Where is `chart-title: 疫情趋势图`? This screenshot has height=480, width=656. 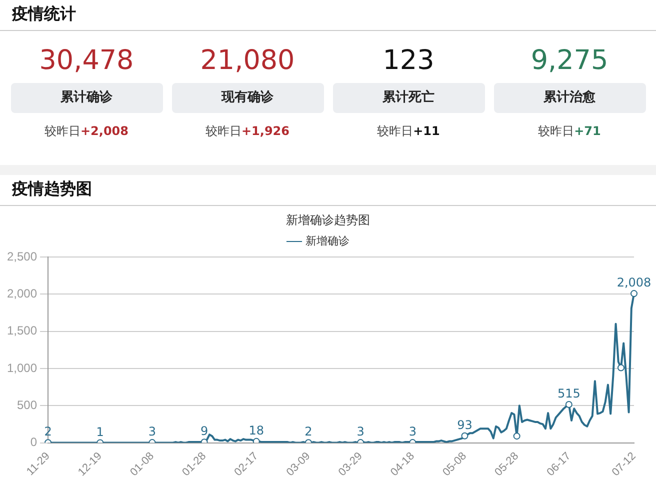 chart-title: 疫情趋势图 is located at coordinates (328, 190).